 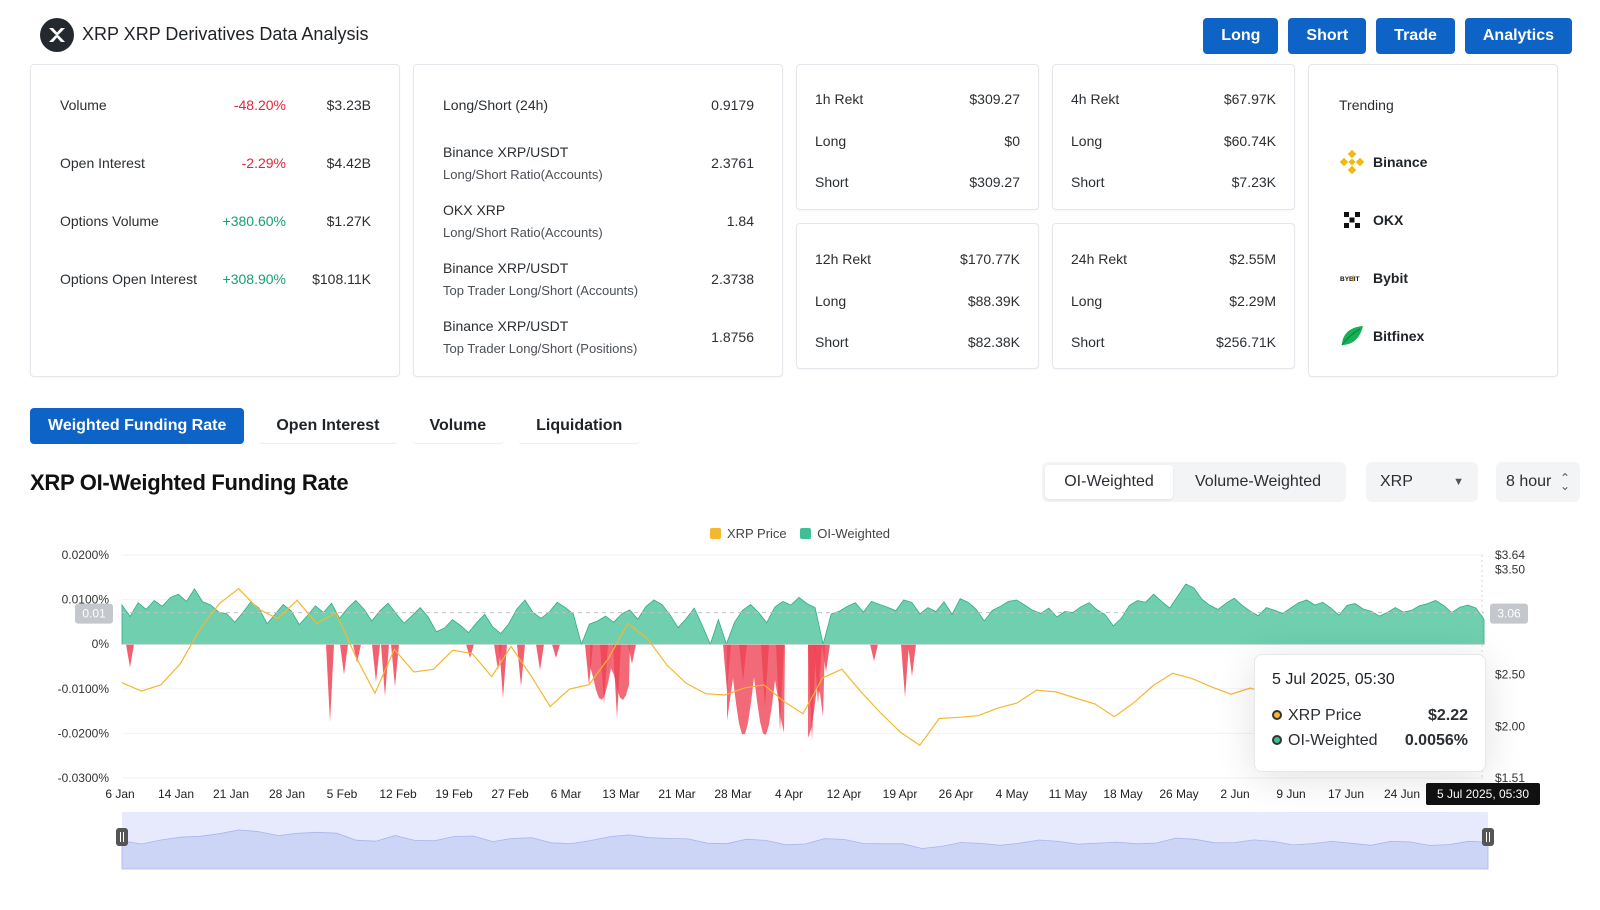 What do you see at coordinates (1234, 794) in the screenshot?
I see `x-tick-label: 2 Jun` at bounding box center [1234, 794].